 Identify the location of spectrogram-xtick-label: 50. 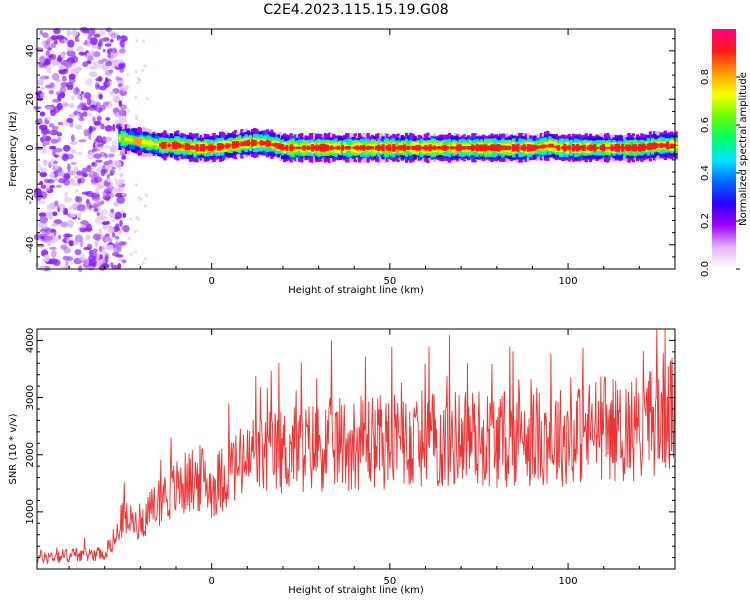
(389, 281).